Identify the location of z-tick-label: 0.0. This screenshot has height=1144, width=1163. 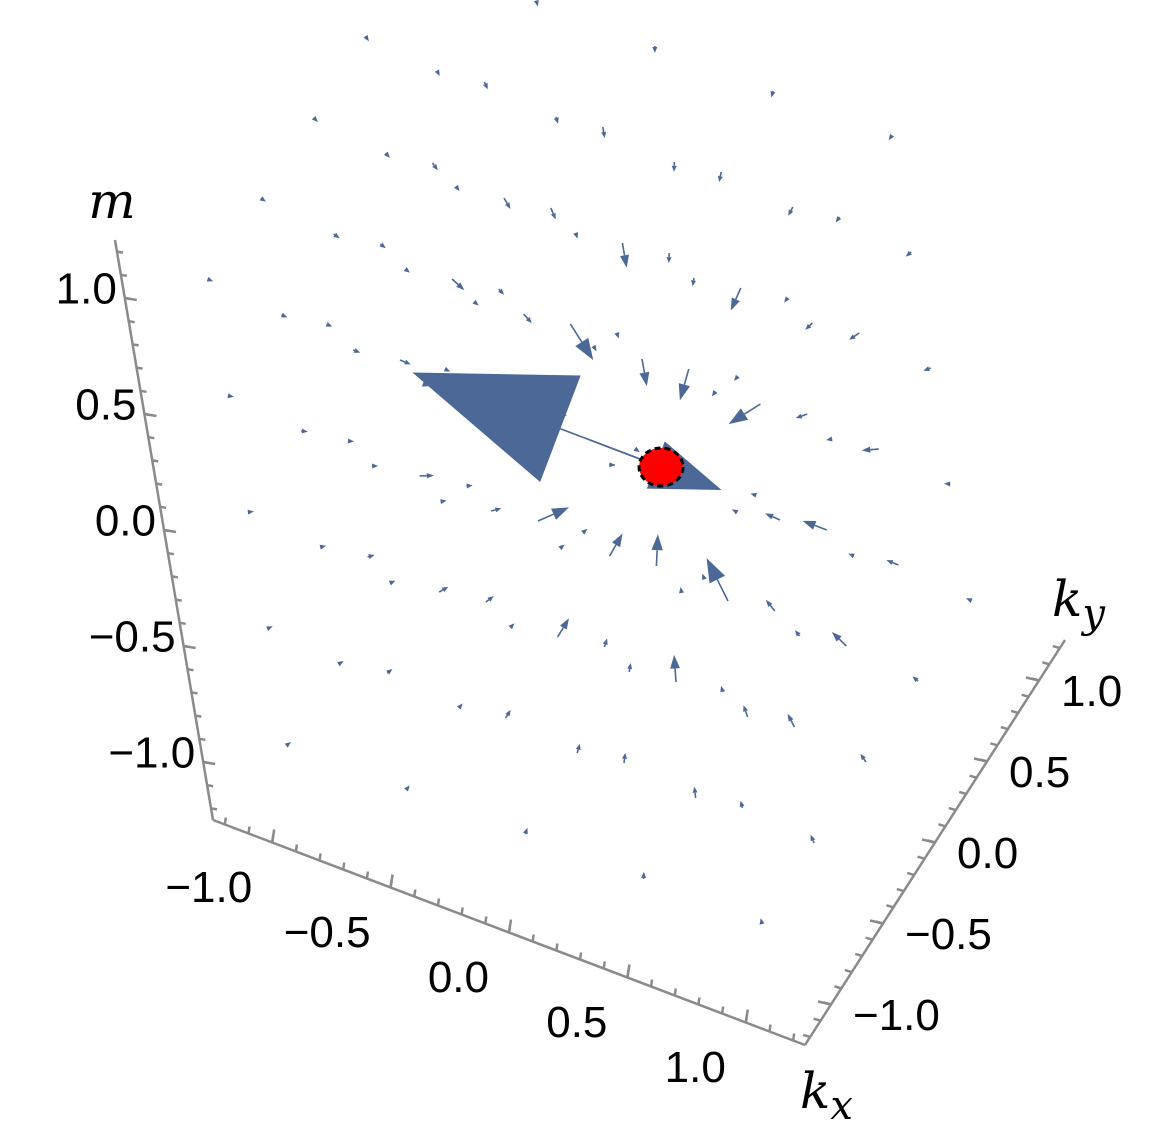
(125, 521).